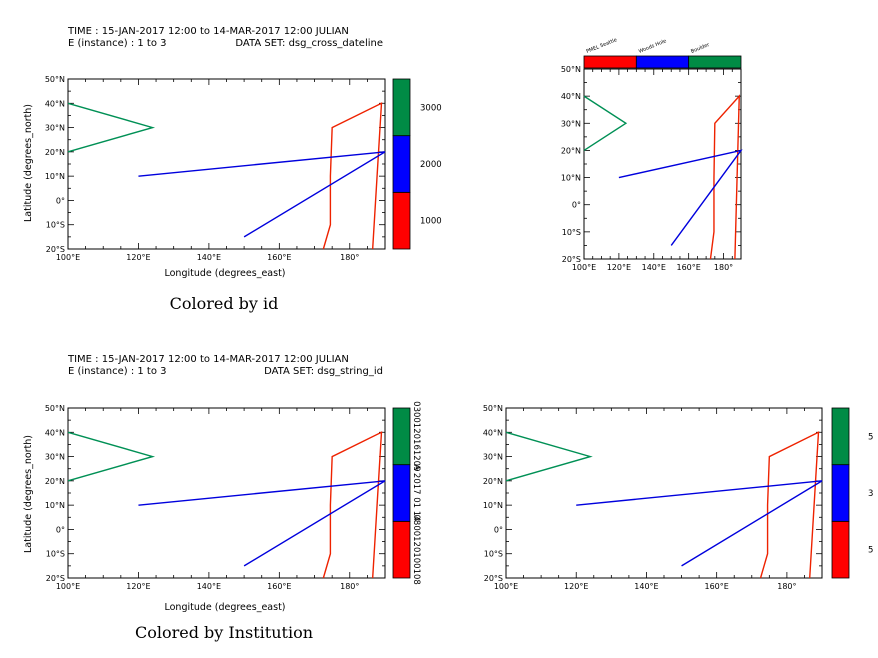  I want to click on bottom-caption: Colored by Institution, so click(224, 632).